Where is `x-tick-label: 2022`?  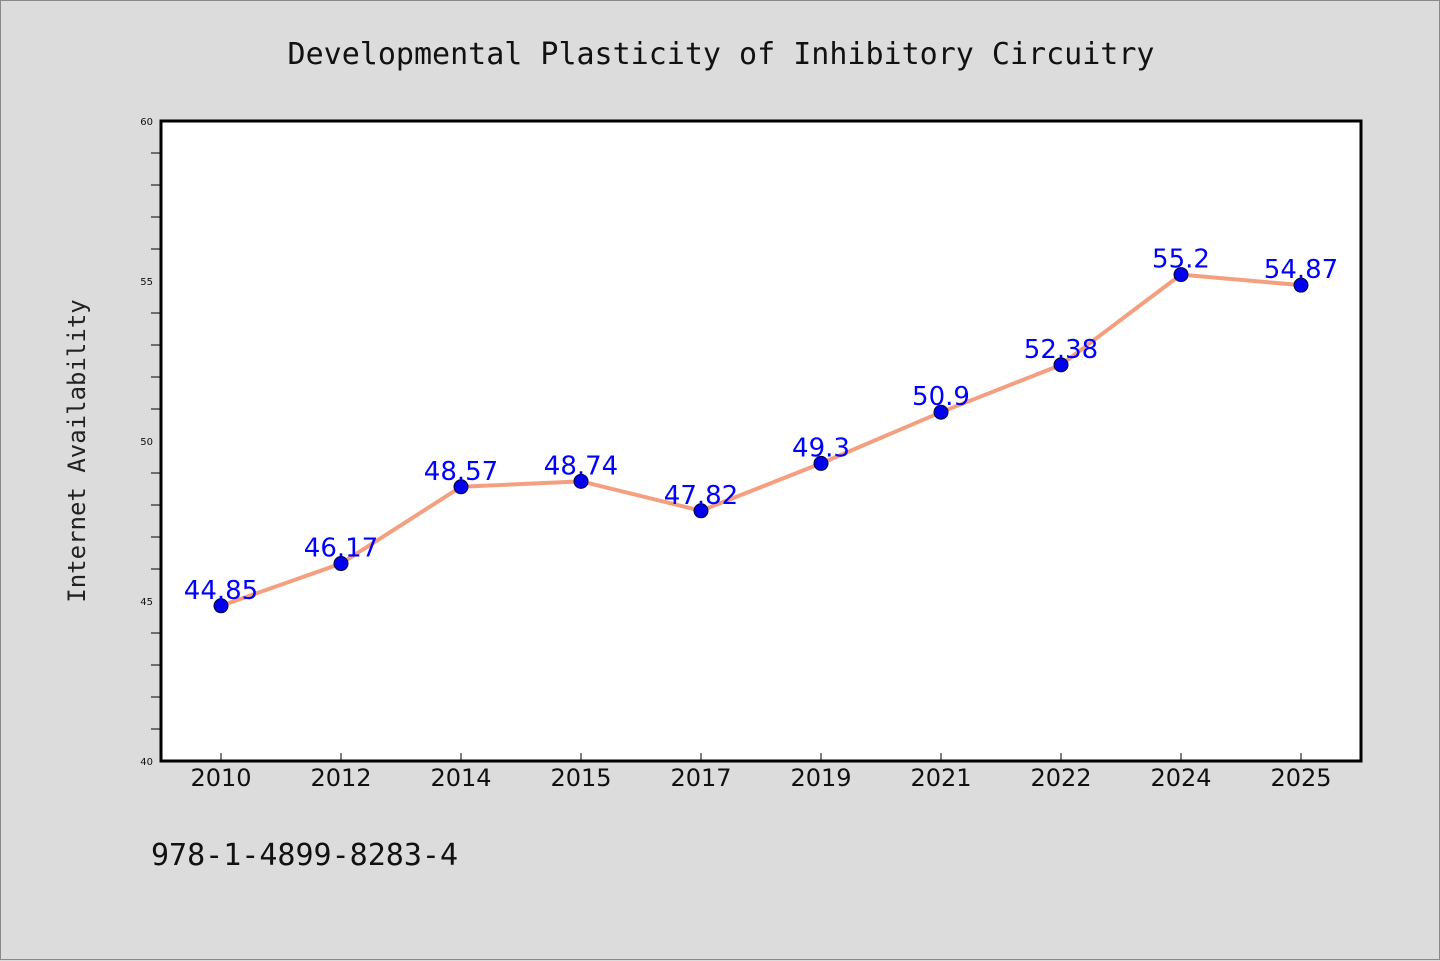
x-tick-label: 2022 is located at coordinates (1060, 778).